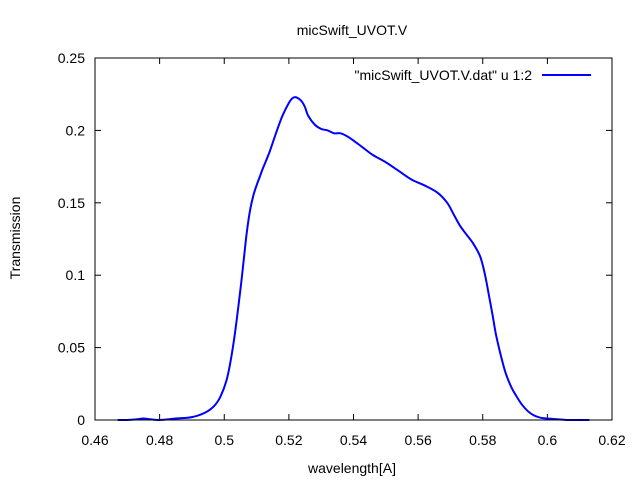 The width and height of the screenshot is (640, 480). Describe the element at coordinates (71, 58) in the screenshot. I see `y-tick-label: 0.25` at that location.